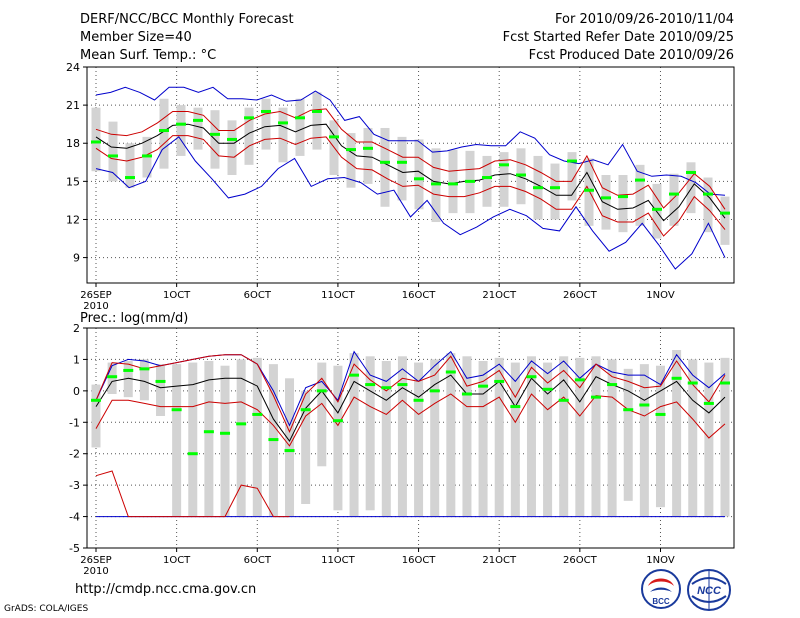 The height and width of the screenshot is (618, 800). I want to click on y-tick-label: 24, so click(73, 67).